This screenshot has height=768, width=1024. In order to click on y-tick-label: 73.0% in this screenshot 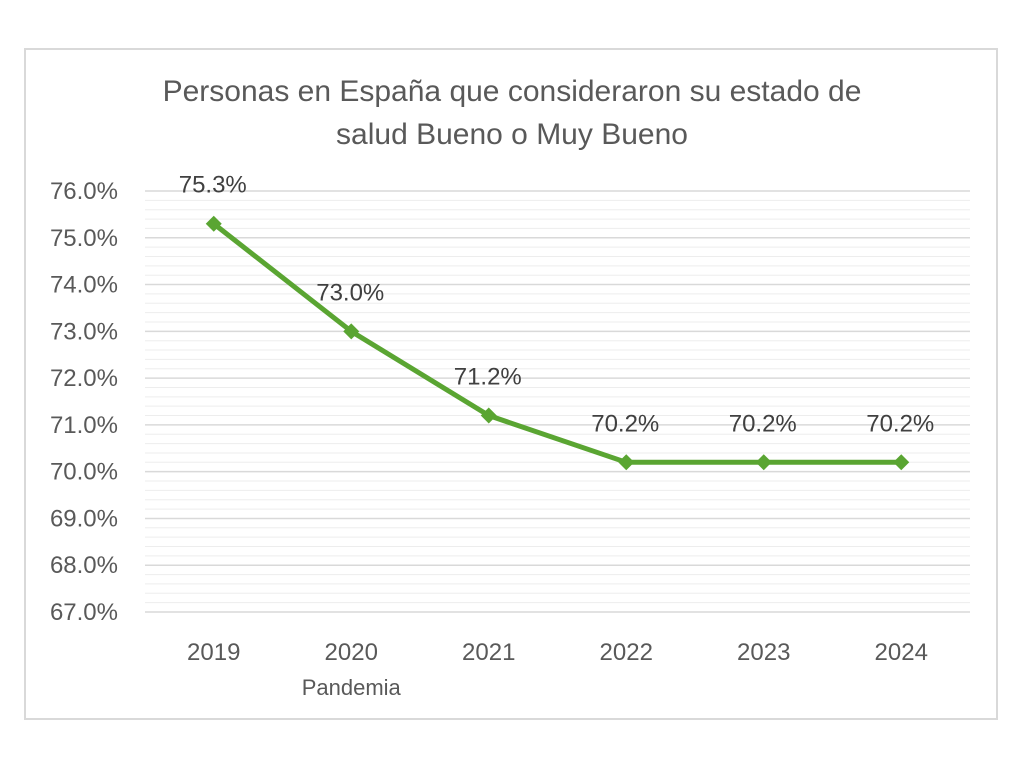, I will do `click(84, 331)`.